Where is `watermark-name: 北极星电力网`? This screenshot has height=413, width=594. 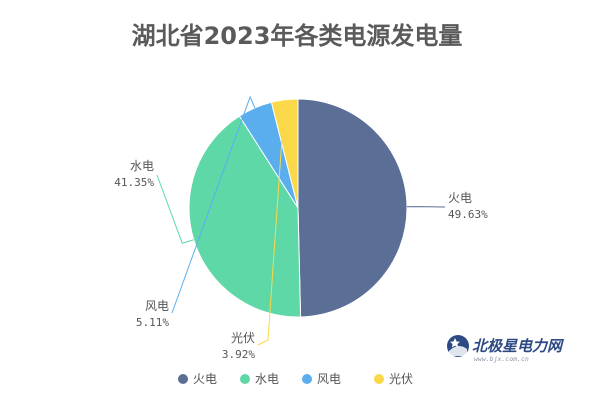 watermark-name: 北极星电力网 is located at coordinates (518, 346).